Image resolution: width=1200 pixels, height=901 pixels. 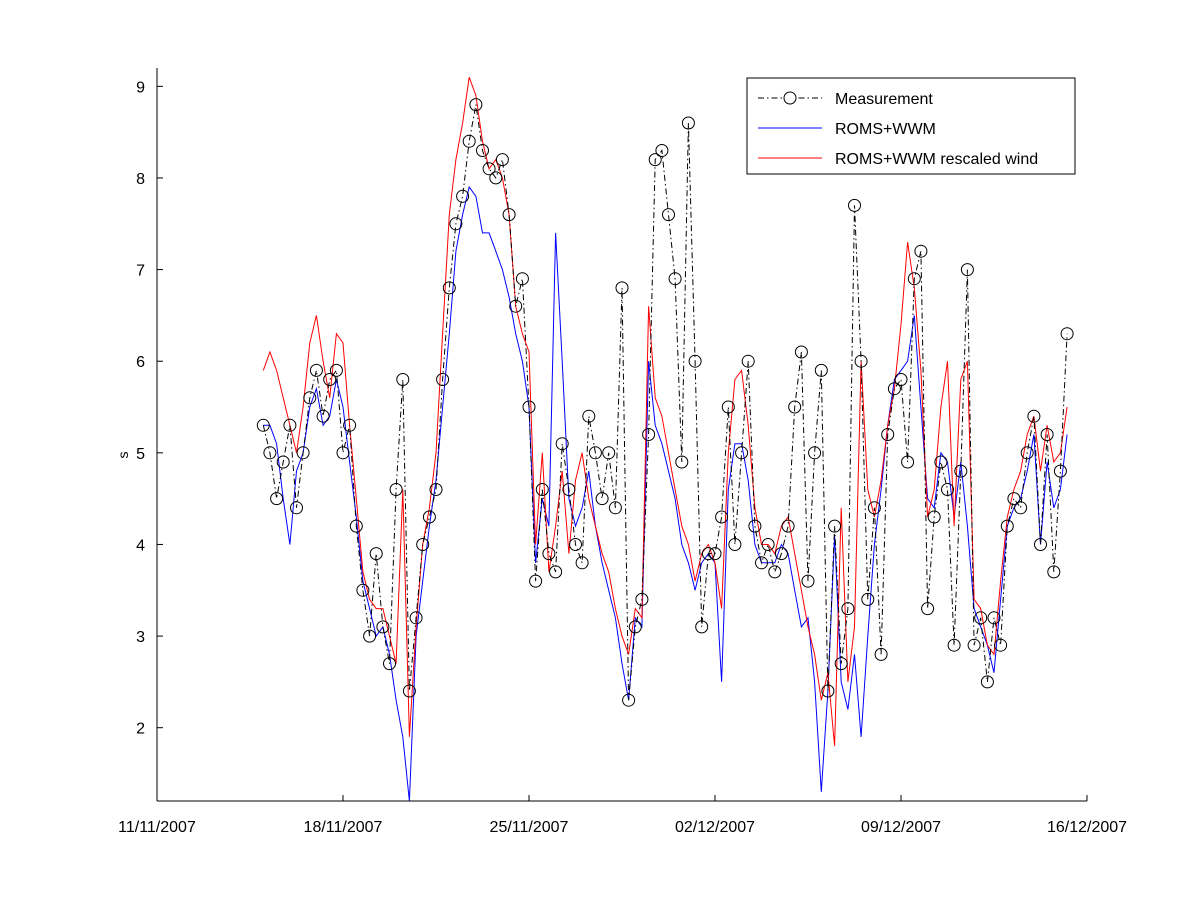 I want to click on legend-label-measurement: Measurement, so click(x=884, y=99).